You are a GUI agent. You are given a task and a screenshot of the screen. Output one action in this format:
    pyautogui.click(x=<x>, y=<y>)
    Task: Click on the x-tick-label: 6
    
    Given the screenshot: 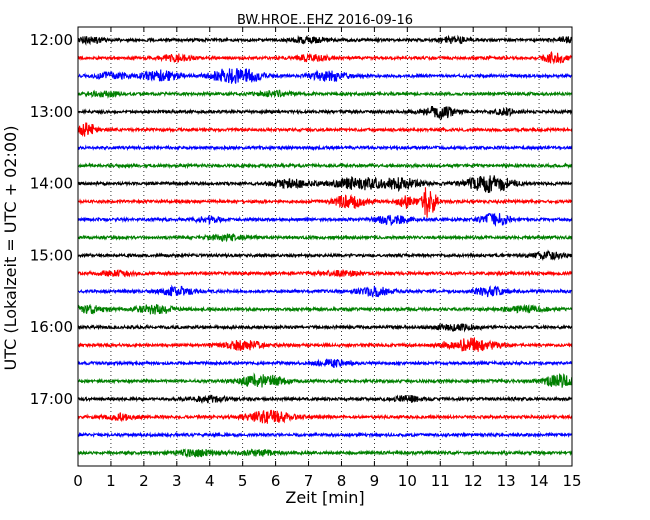 What is the action you would take?
    pyautogui.click(x=276, y=481)
    